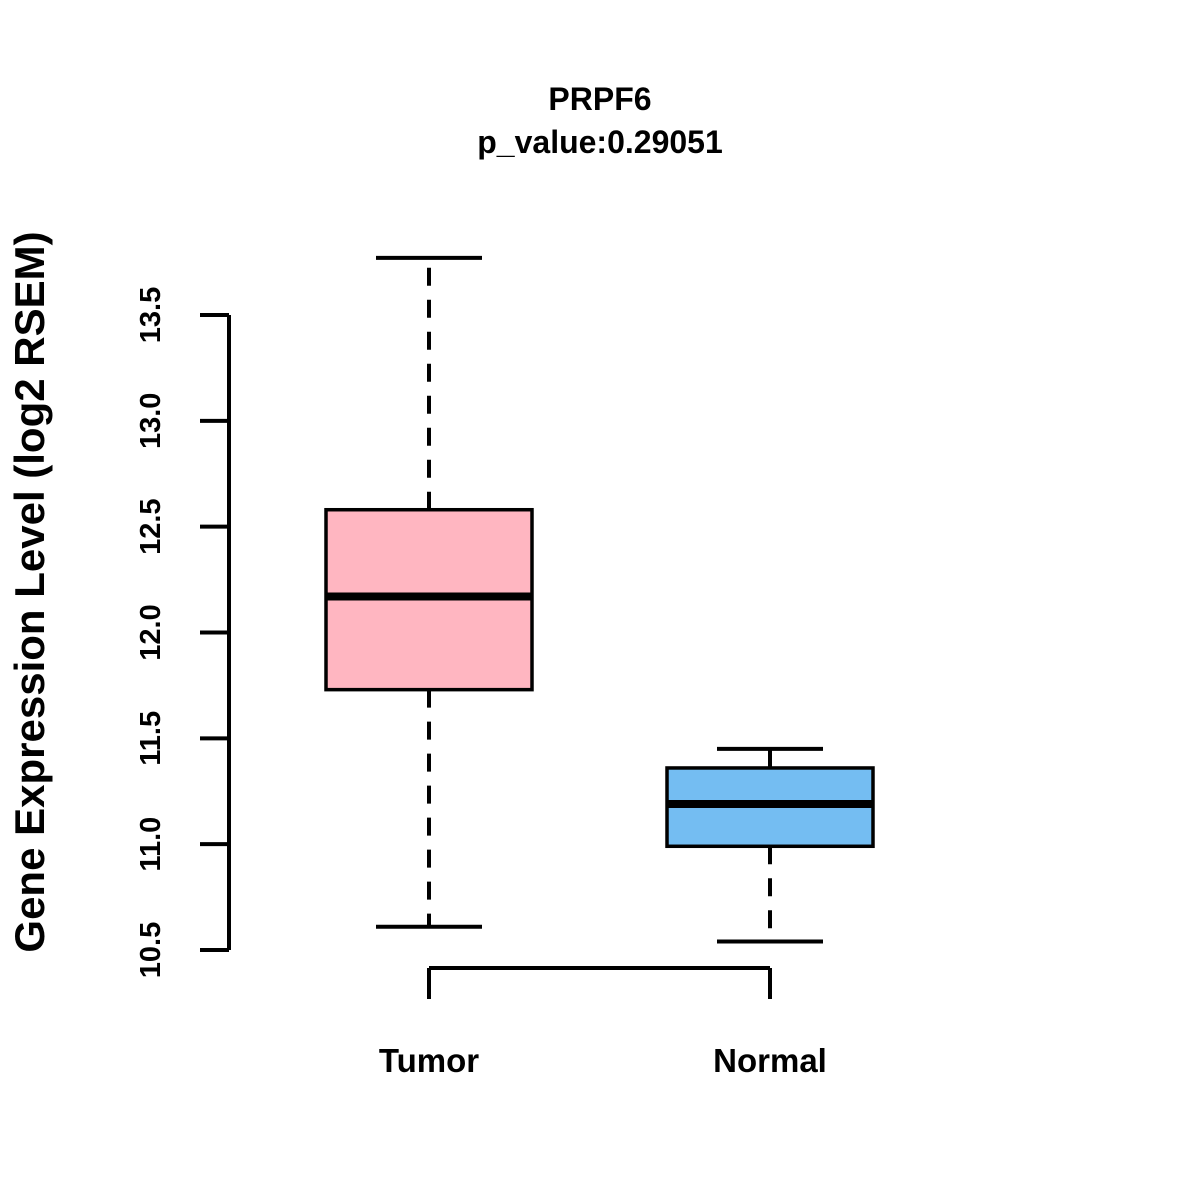 The image size is (1200, 1200). Describe the element at coordinates (600, 142) in the screenshot. I see `chart-subtitle: p_value:0.29051` at that location.